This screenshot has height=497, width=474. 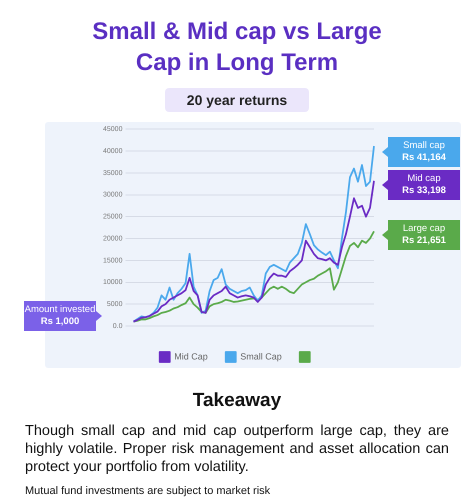 What do you see at coordinates (424, 234) in the screenshot?
I see `text: Large cap Rs 21,651` at bounding box center [424, 234].